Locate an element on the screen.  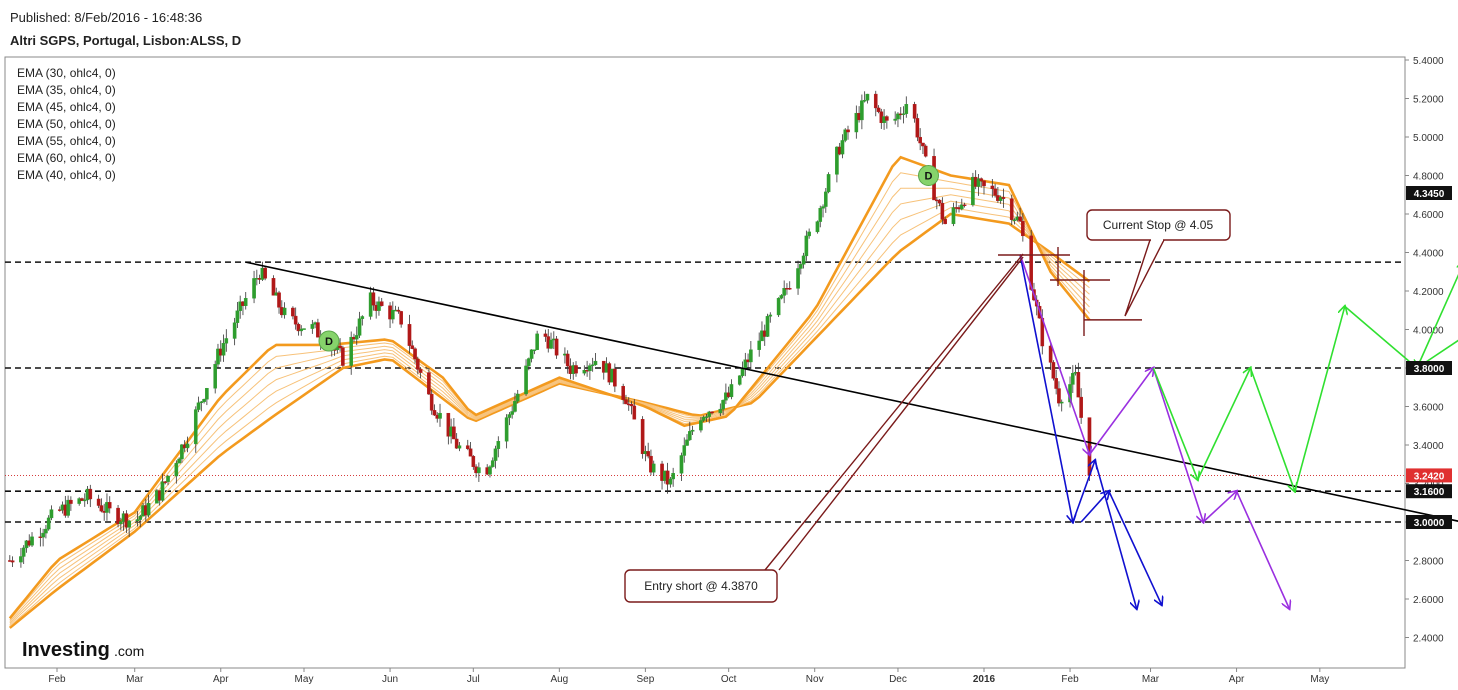
legend-ema-50: EMA (50, ohlc4, 0) is located at coordinates (66, 124).